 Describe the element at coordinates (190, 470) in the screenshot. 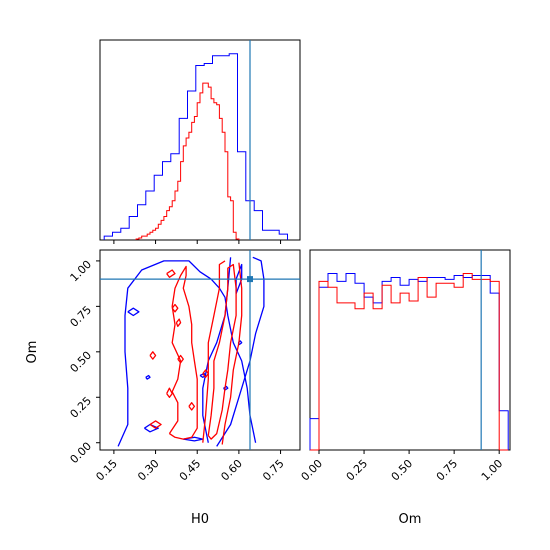

I see `x-tick-label: 0.45` at that location.